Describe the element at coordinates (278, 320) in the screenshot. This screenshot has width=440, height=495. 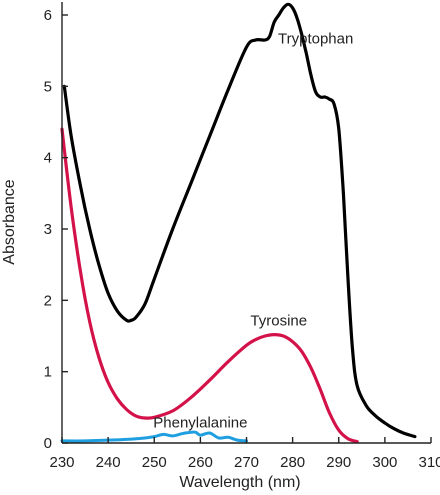
I see `tyrosine-label: Tyrosine` at that location.